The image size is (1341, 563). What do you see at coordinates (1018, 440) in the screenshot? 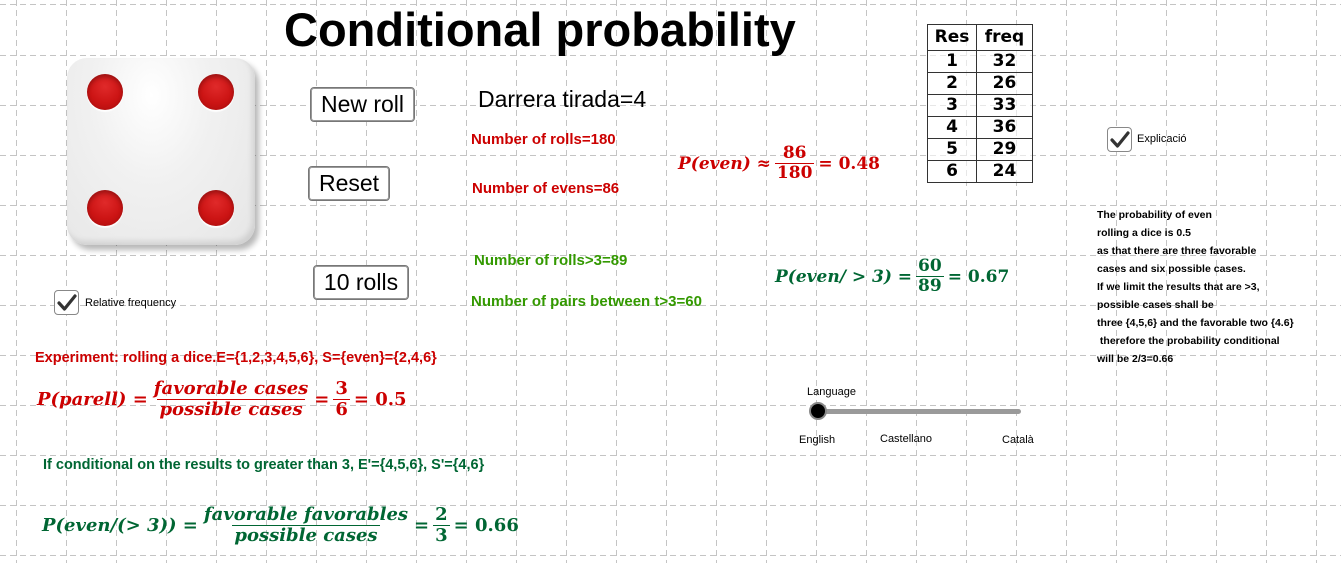
I see `language-option-catala: Català` at bounding box center [1018, 440].